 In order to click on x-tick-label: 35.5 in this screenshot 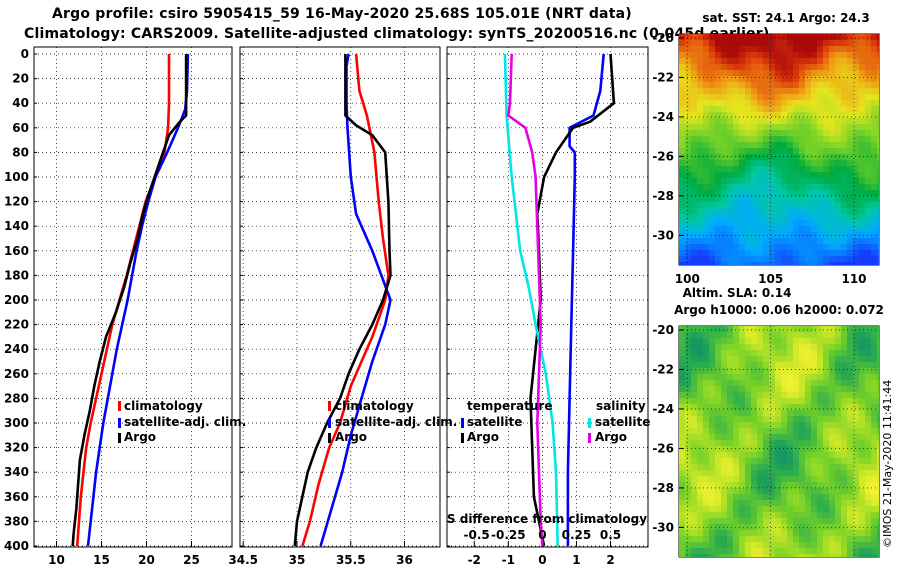, I will do `click(351, 560)`.